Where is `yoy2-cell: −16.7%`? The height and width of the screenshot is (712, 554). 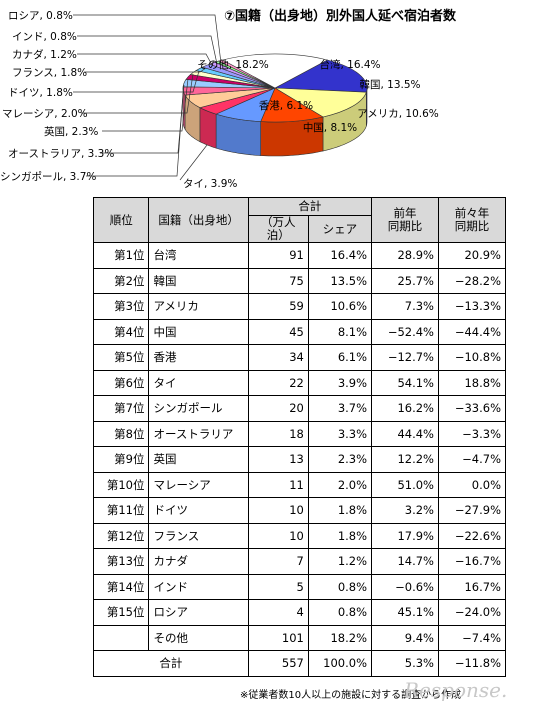
yoy2-cell: −16.7% is located at coordinates (472, 561).